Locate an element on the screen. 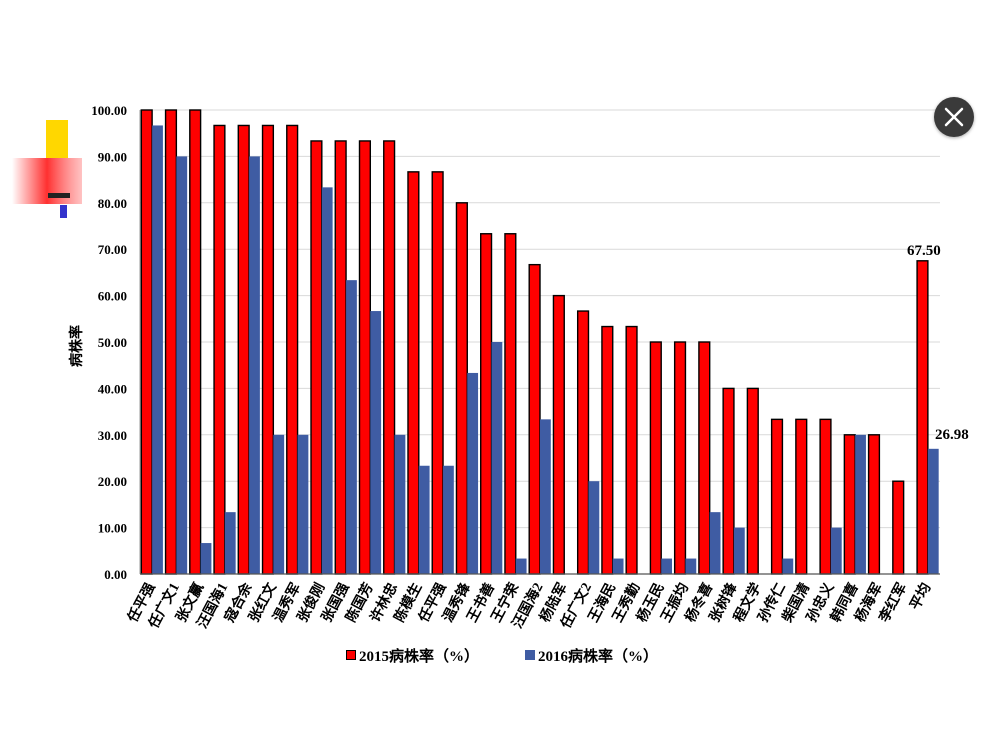  deco-blue-block is located at coordinates (63, 211).